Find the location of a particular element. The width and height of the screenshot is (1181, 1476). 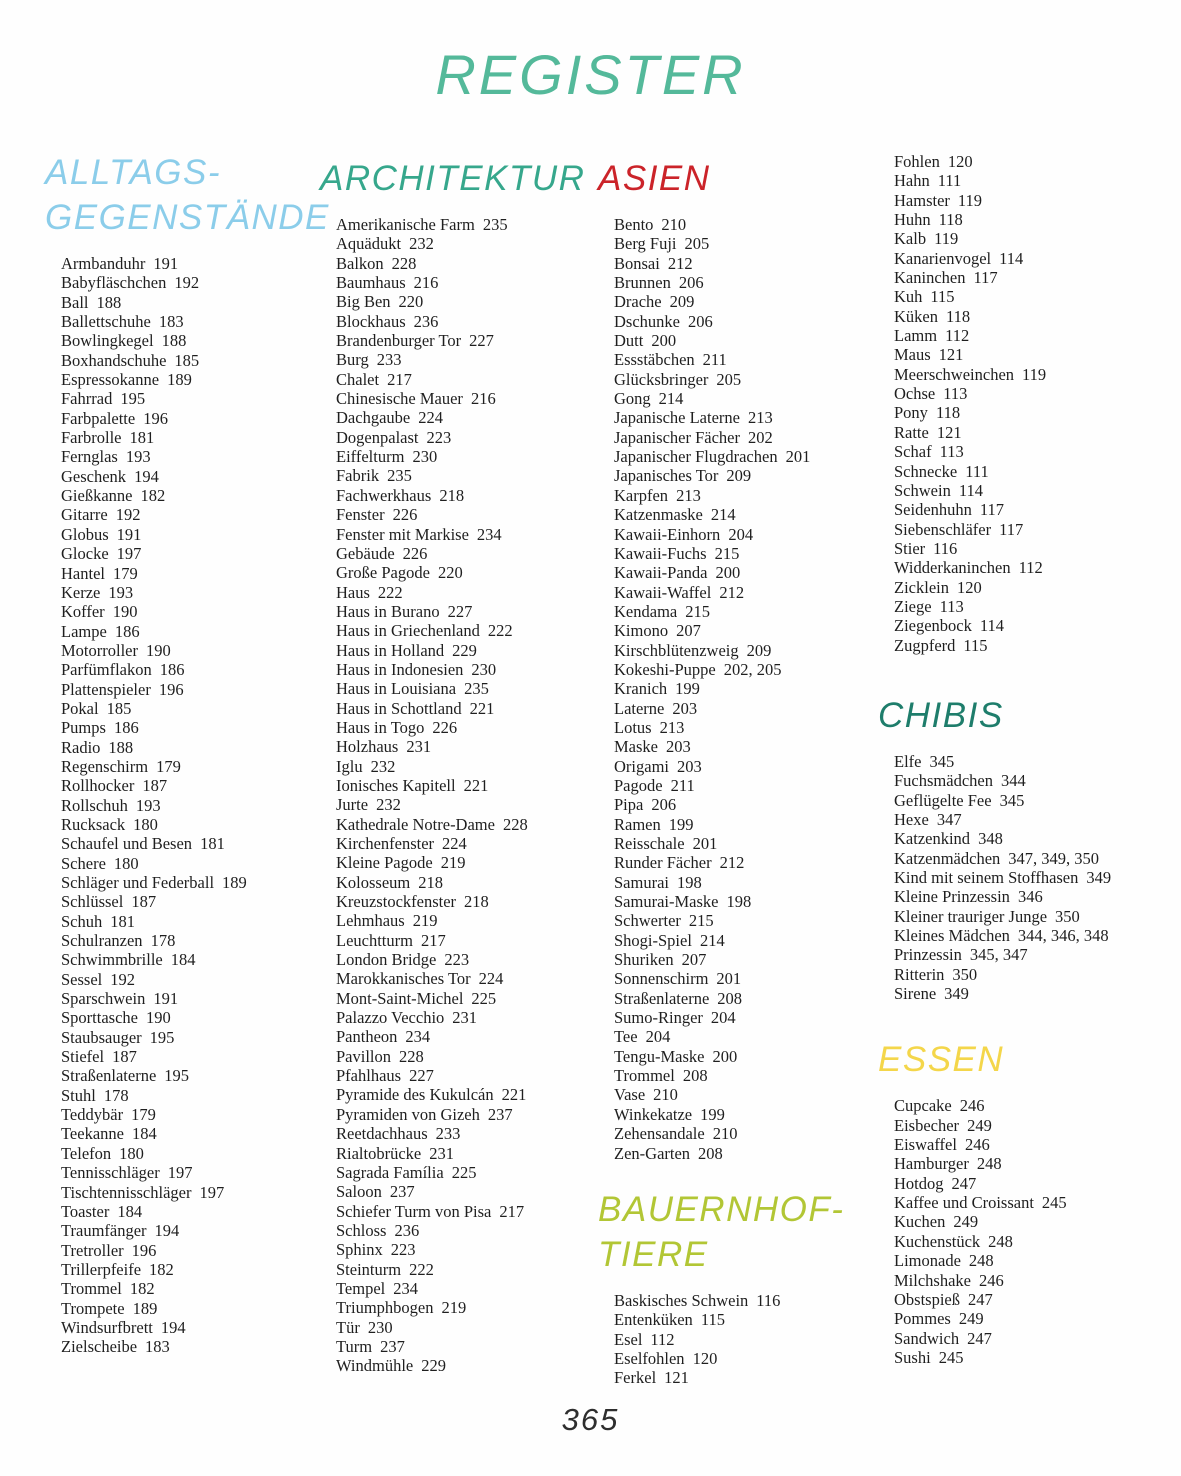

entry-term: Vase is located at coordinates (630, 1095).